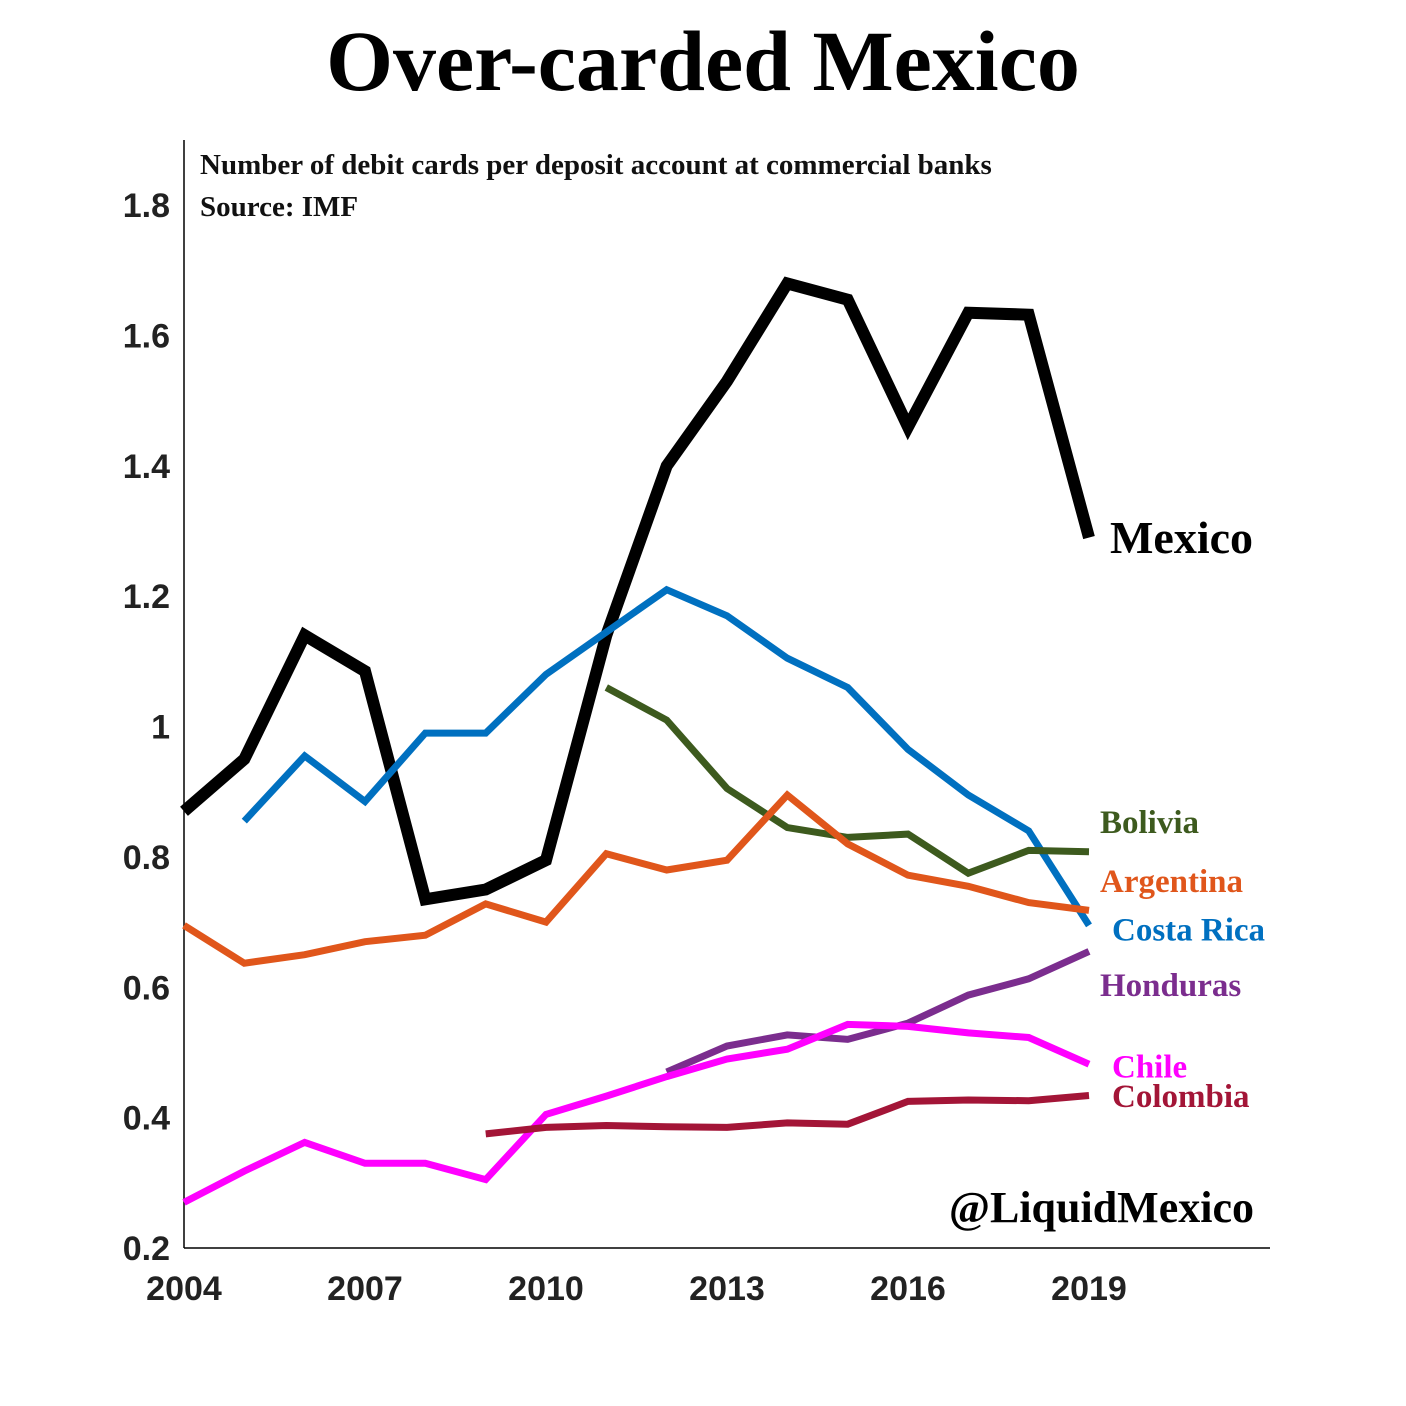 The image size is (1406, 1406). I want to click on y-tick-label-1-8: 1.8, so click(146, 206).